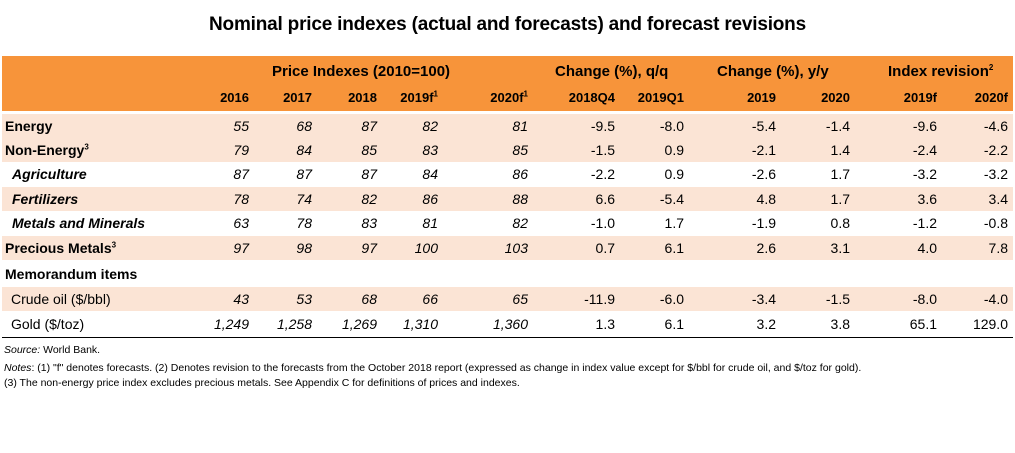 The image size is (1015, 453). I want to click on column-header: 2020f, so click(991, 97).